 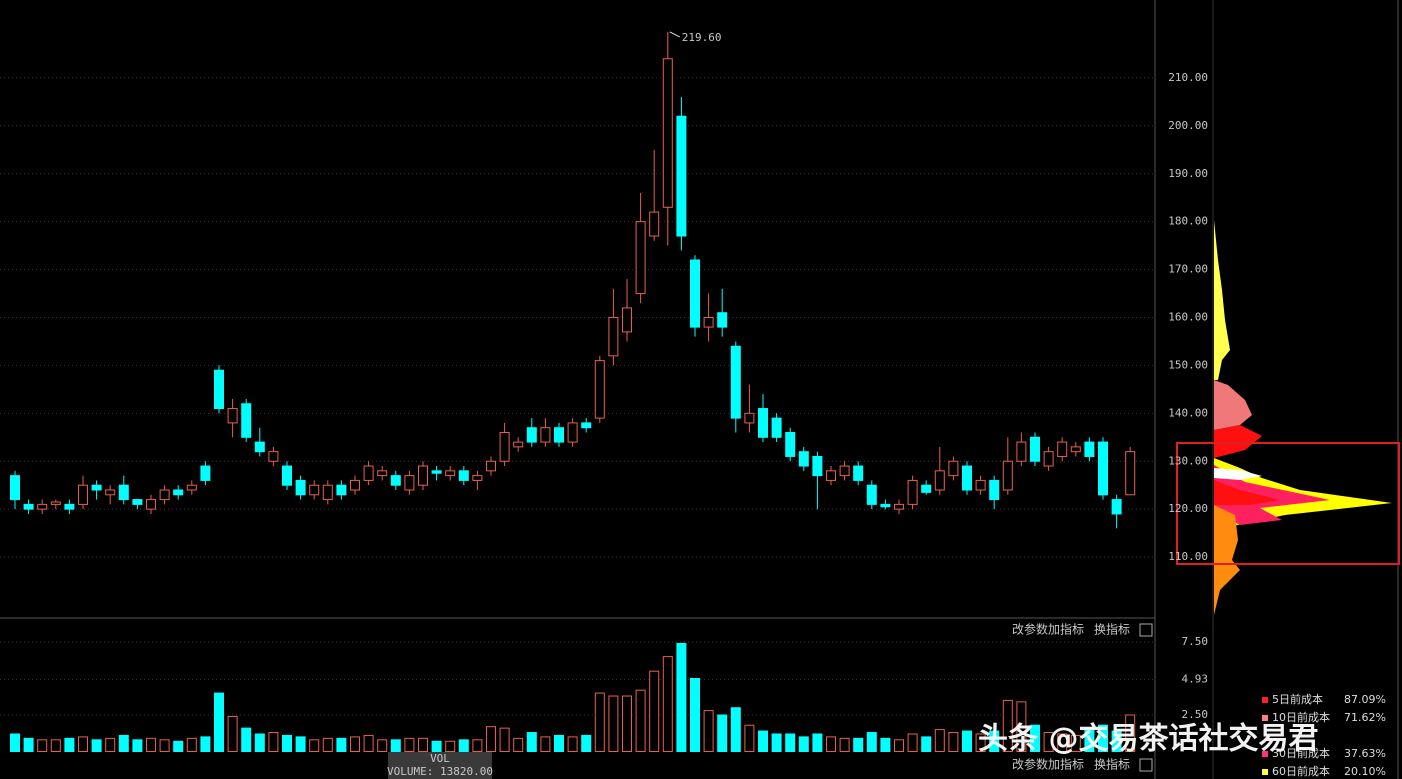 What do you see at coordinates (1188, 317) in the screenshot?
I see `y-tick-label: 160.00` at bounding box center [1188, 317].